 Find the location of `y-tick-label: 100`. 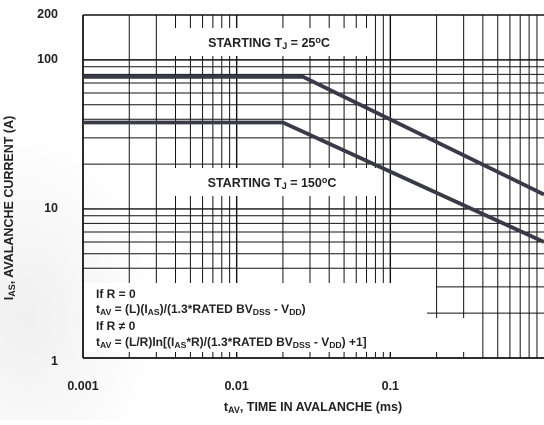

y-tick-label: 100 is located at coordinates (47, 59).